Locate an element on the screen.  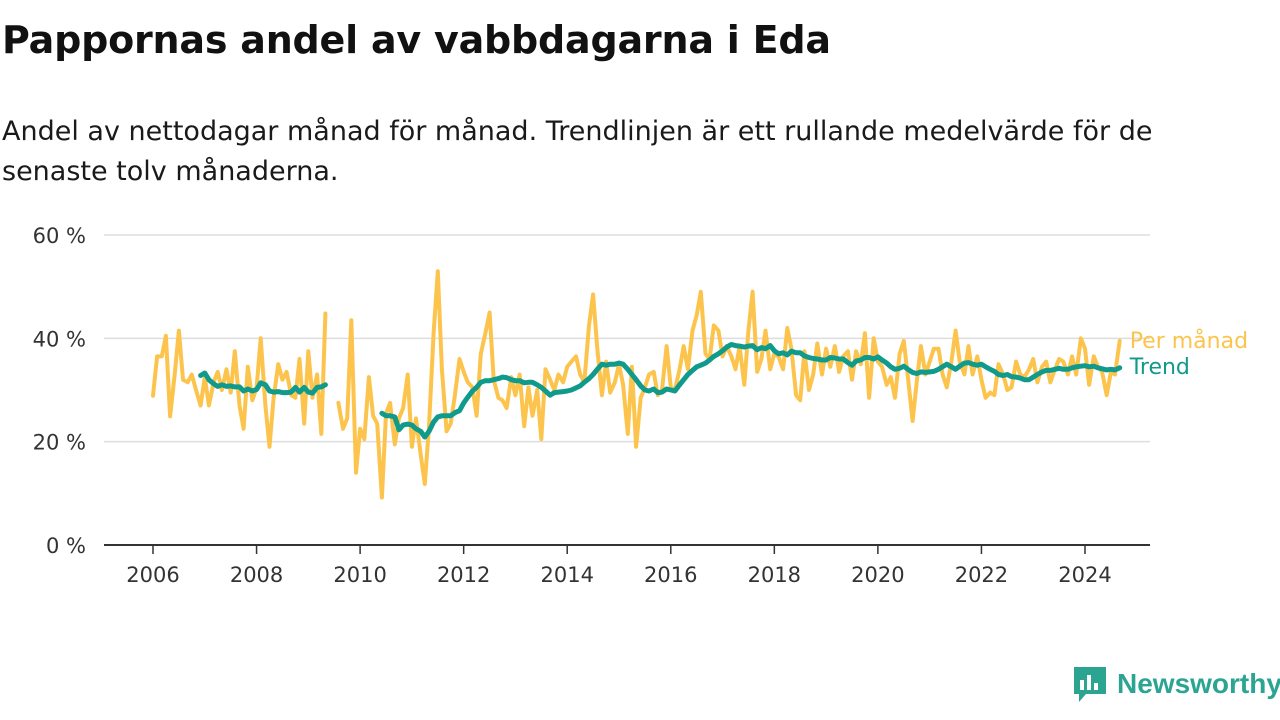
x-tick-label: 2010 is located at coordinates (359, 575).